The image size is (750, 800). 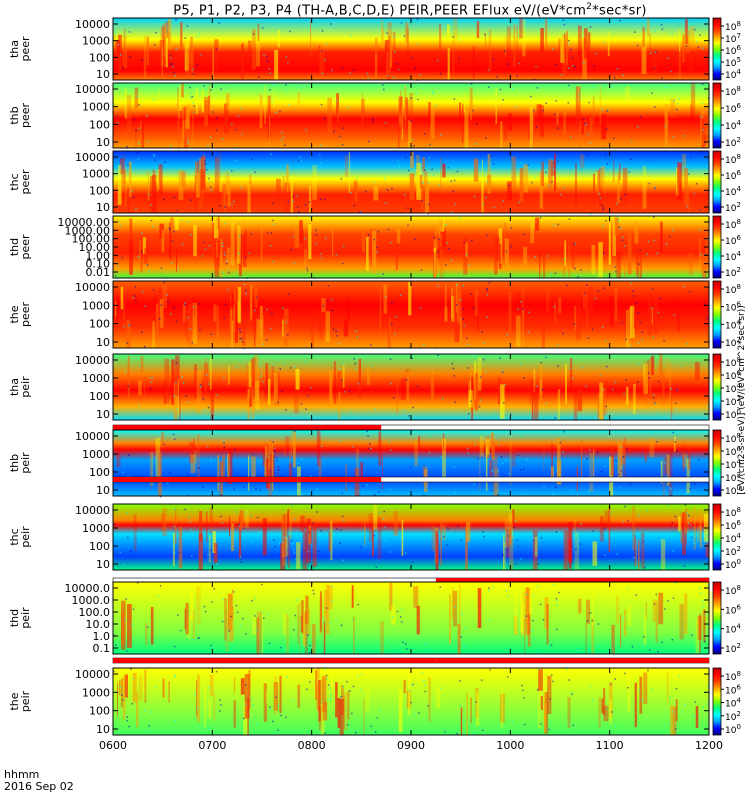 What do you see at coordinates (411, 618) in the screenshot?
I see `spectrogram-background` at bounding box center [411, 618].